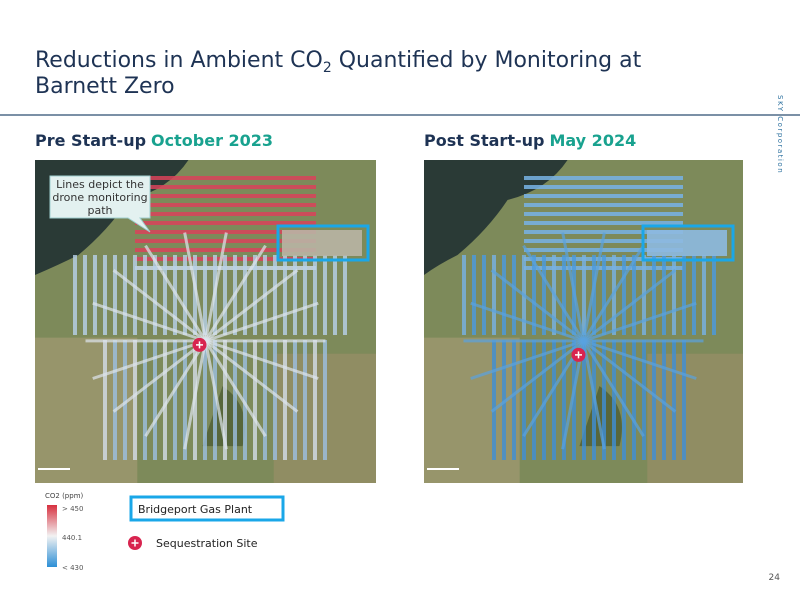 The height and width of the screenshot is (600, 800). Describe the element at coordinates (99, 210) in the screenshot. I see `callout-text: path` at that location.